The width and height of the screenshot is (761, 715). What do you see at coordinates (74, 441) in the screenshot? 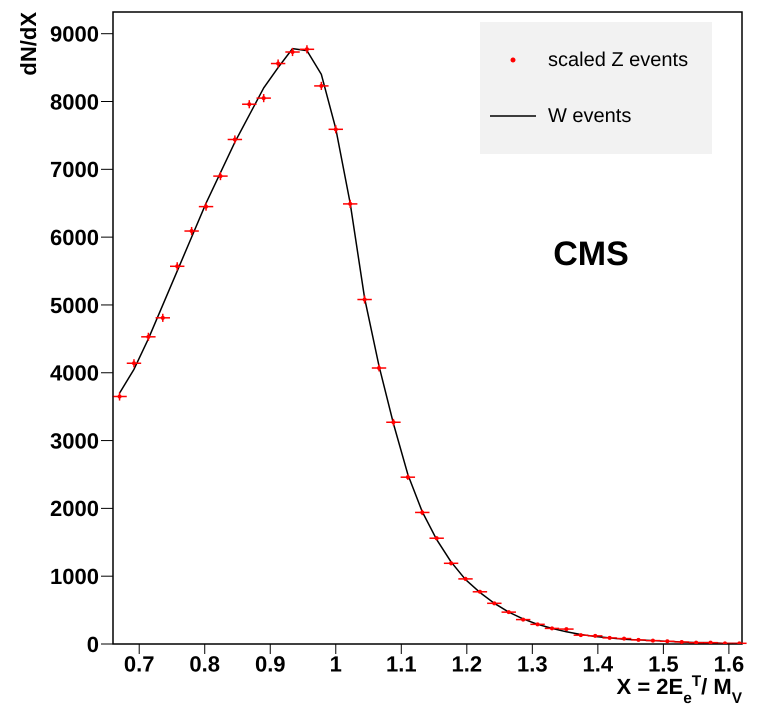
I see `y-tick-label: 3000` at bounding box center [74, 441].